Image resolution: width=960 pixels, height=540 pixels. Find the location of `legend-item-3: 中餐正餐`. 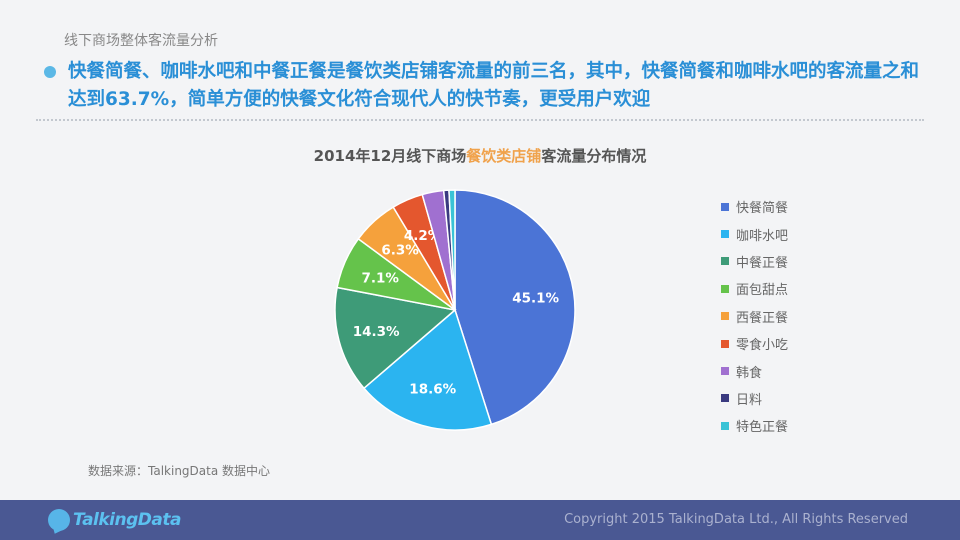

legend-item-3: 中餐正餐 is located at coordinates (754, 261).